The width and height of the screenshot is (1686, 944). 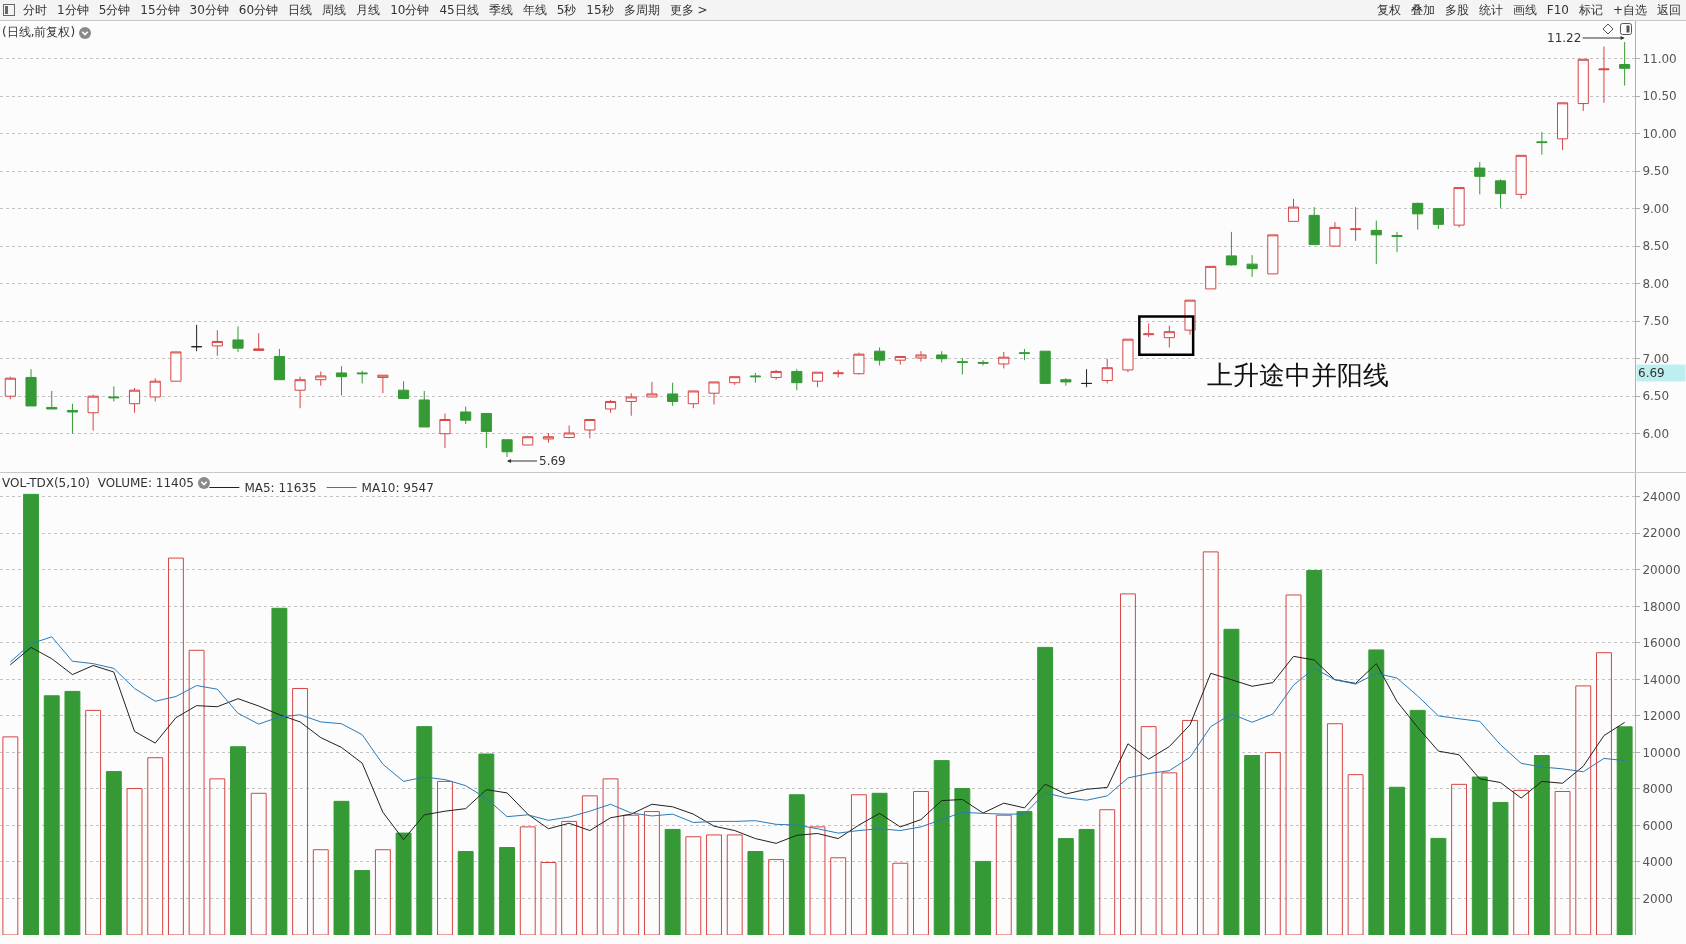 I want to click on y-tick-label: 8.50, so click(x=1656, y=246).